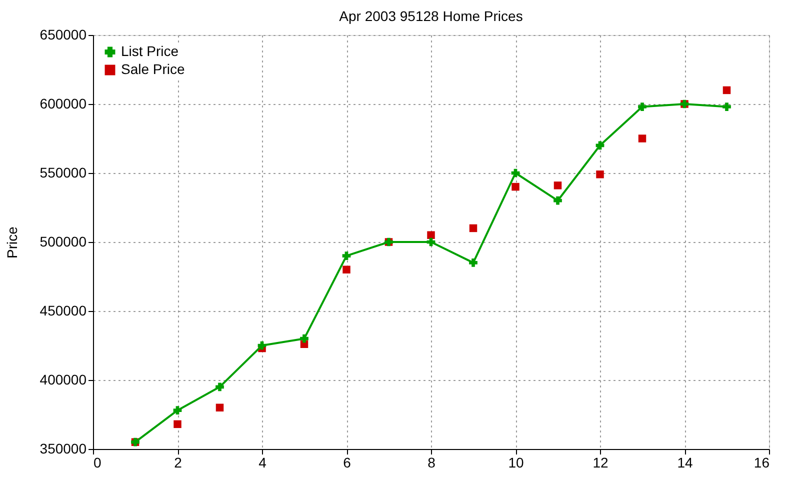  What do you see at coordinates (685, 462) in the screenshot?
I see `x-tick-label: 14` at bounding box center [685, 462].